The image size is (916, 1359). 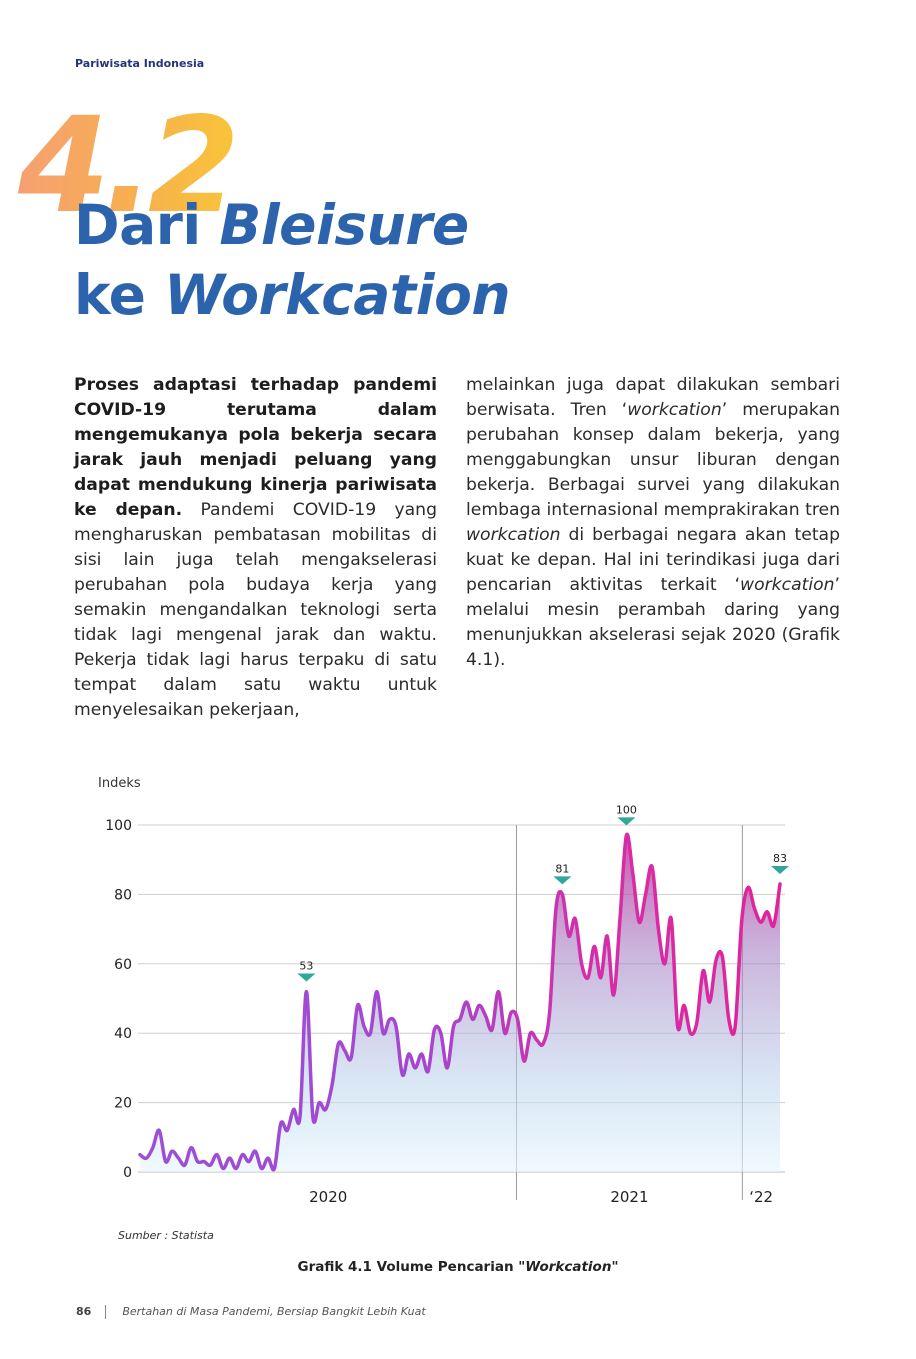 What do you see at coordinates (615, 1267) in the screenshot?
I see `caption-suffix: "` at bounding box center [615, 1267].